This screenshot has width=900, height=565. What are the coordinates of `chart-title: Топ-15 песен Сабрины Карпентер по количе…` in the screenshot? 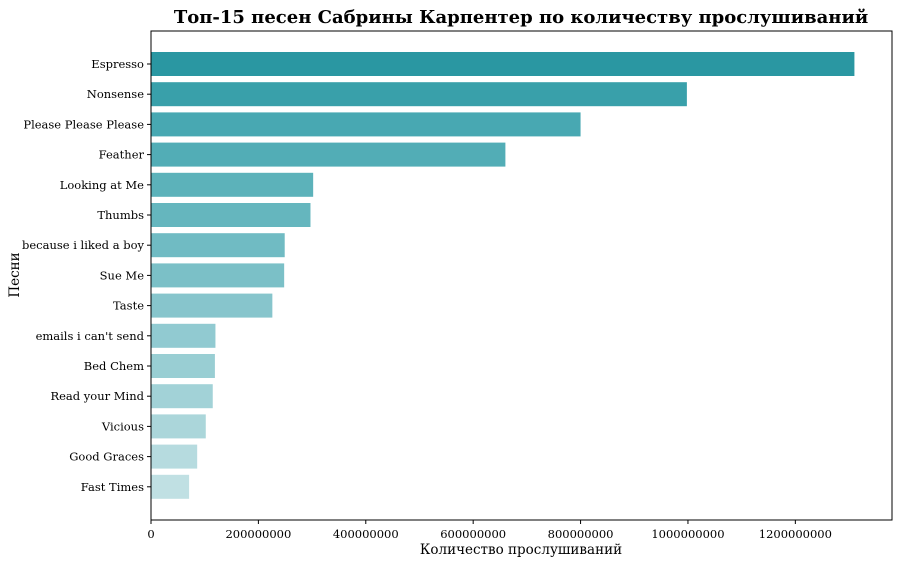 It's located at (521, 17).